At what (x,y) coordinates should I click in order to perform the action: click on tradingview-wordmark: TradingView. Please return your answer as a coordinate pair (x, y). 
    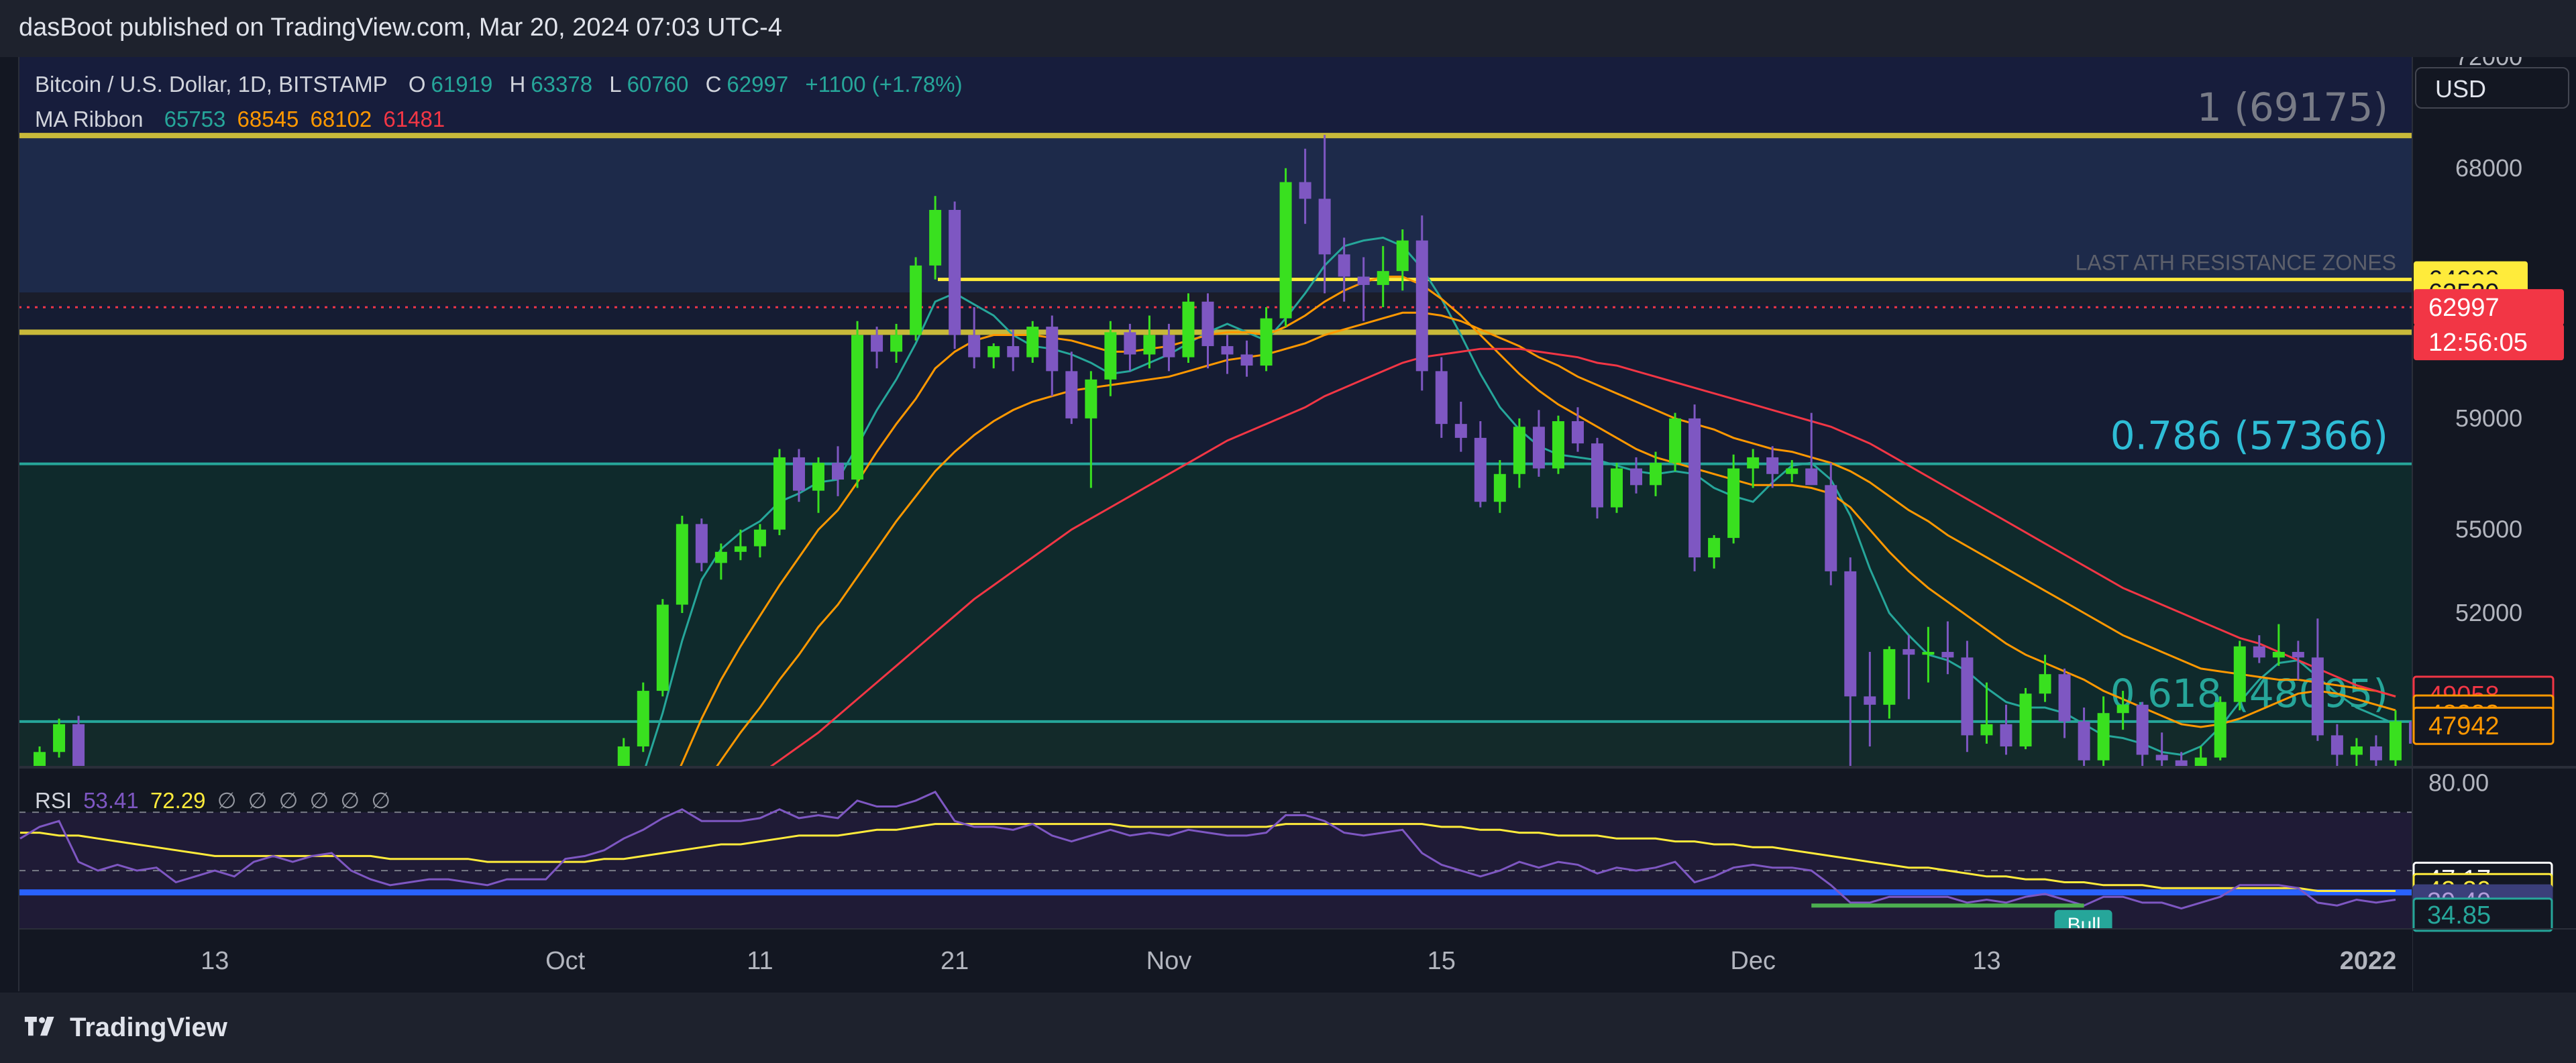
    Looking at the image, I should click on (148, 1027).